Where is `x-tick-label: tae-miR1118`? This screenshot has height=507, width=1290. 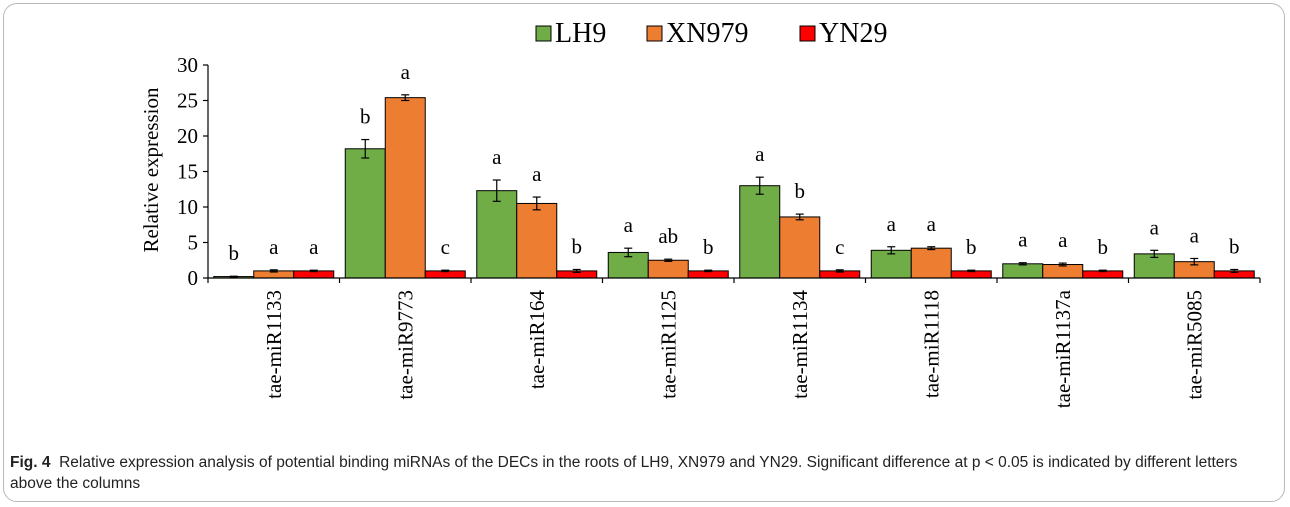 x-tick-label: tae-miR1118 is located at coordinates (931, 344).